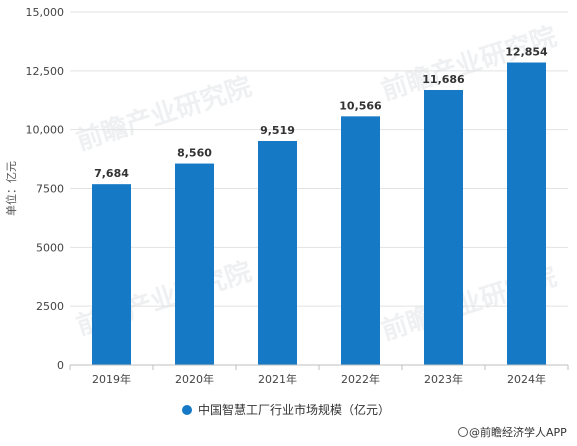 The image size is (577, 446). Describe the element at coordinates (277, 130) in the screenshot. I see `data-label: 9,519` at that location.